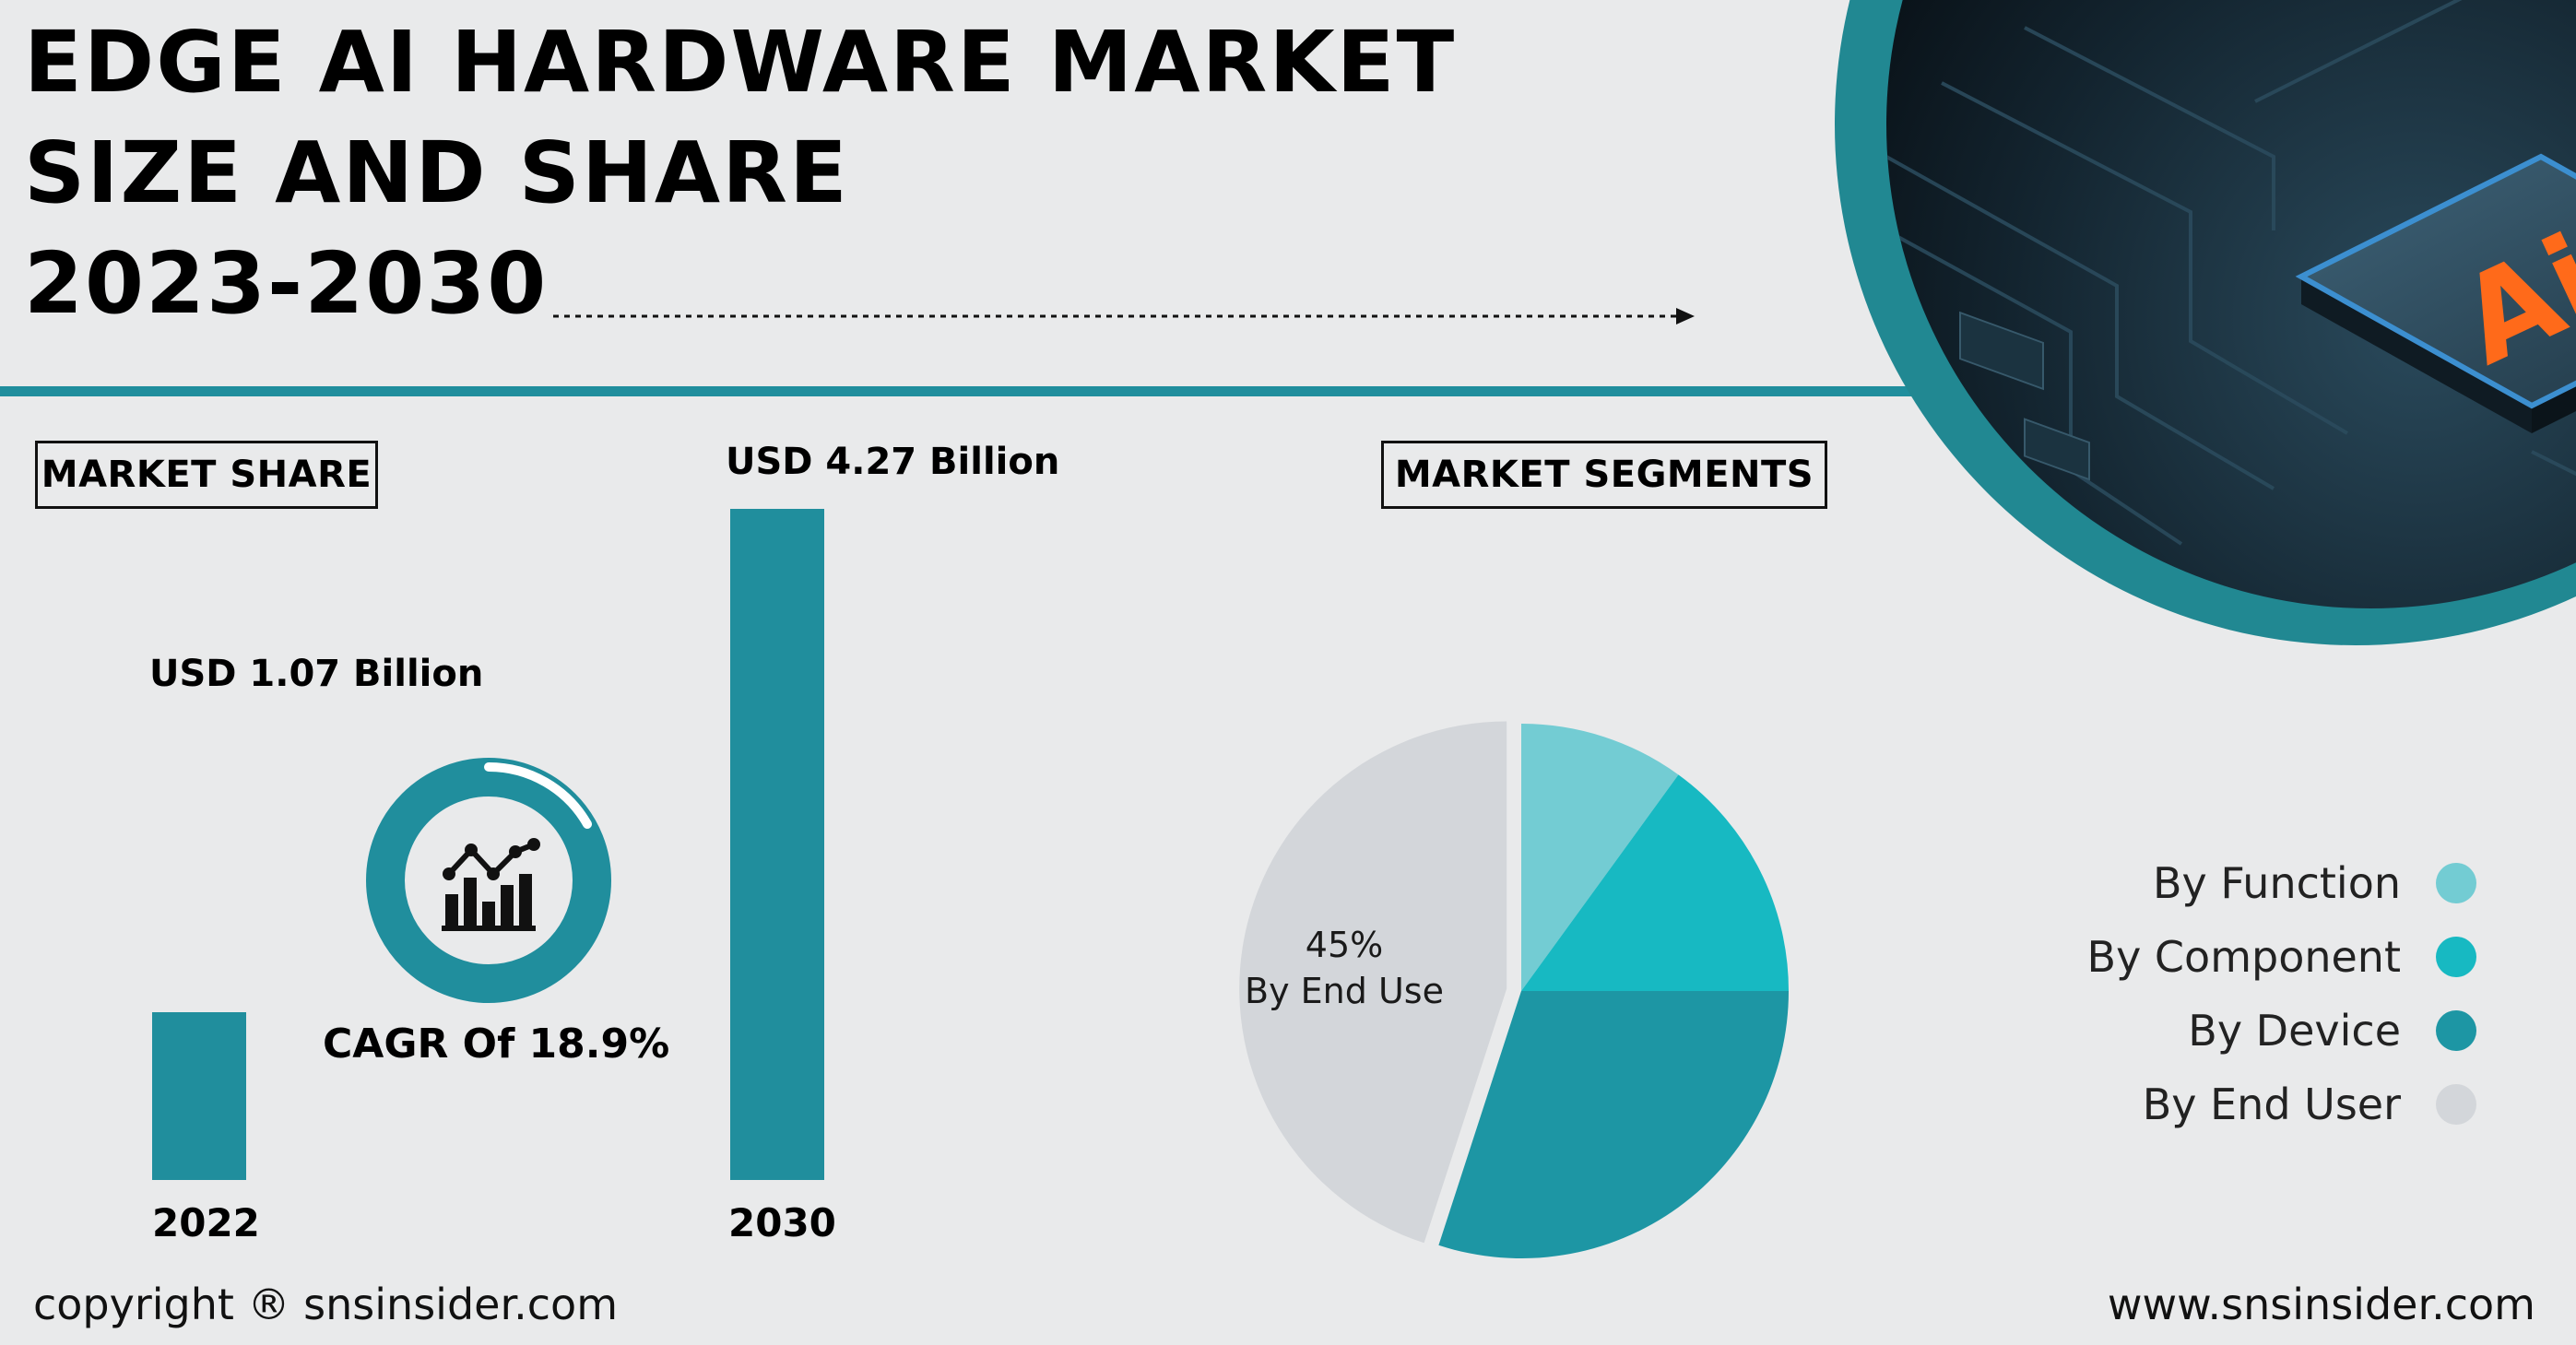  I want to click on legend-label-device: By Device, so click(2294, 1031).